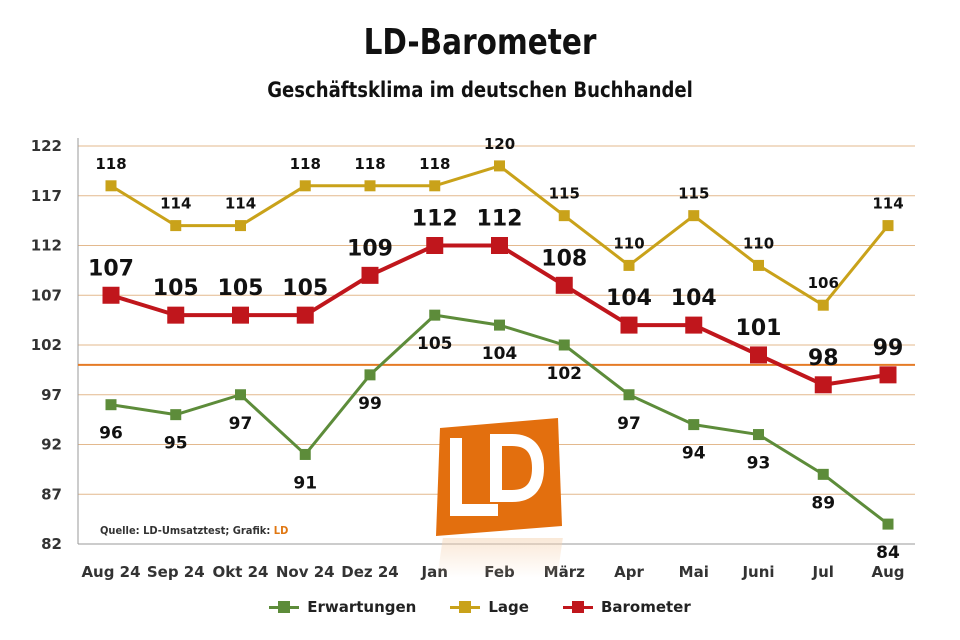 This screenshot has width=960, height=640. Describe the element at coordinates (362, 607) in the screenshot. I see `legend-label-erwartungen: Erwartungen` at that location.